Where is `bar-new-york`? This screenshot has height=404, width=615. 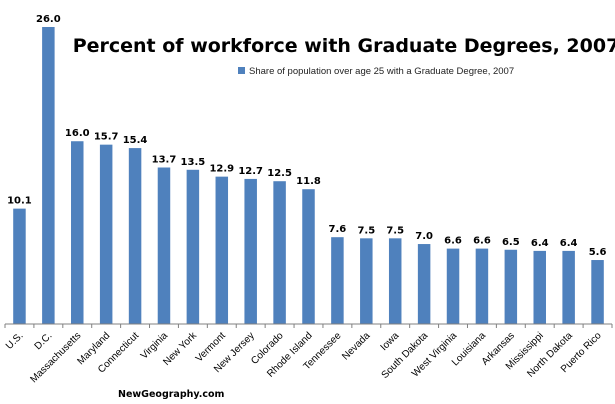 bar-new-york is located at coordinates (193, 246).